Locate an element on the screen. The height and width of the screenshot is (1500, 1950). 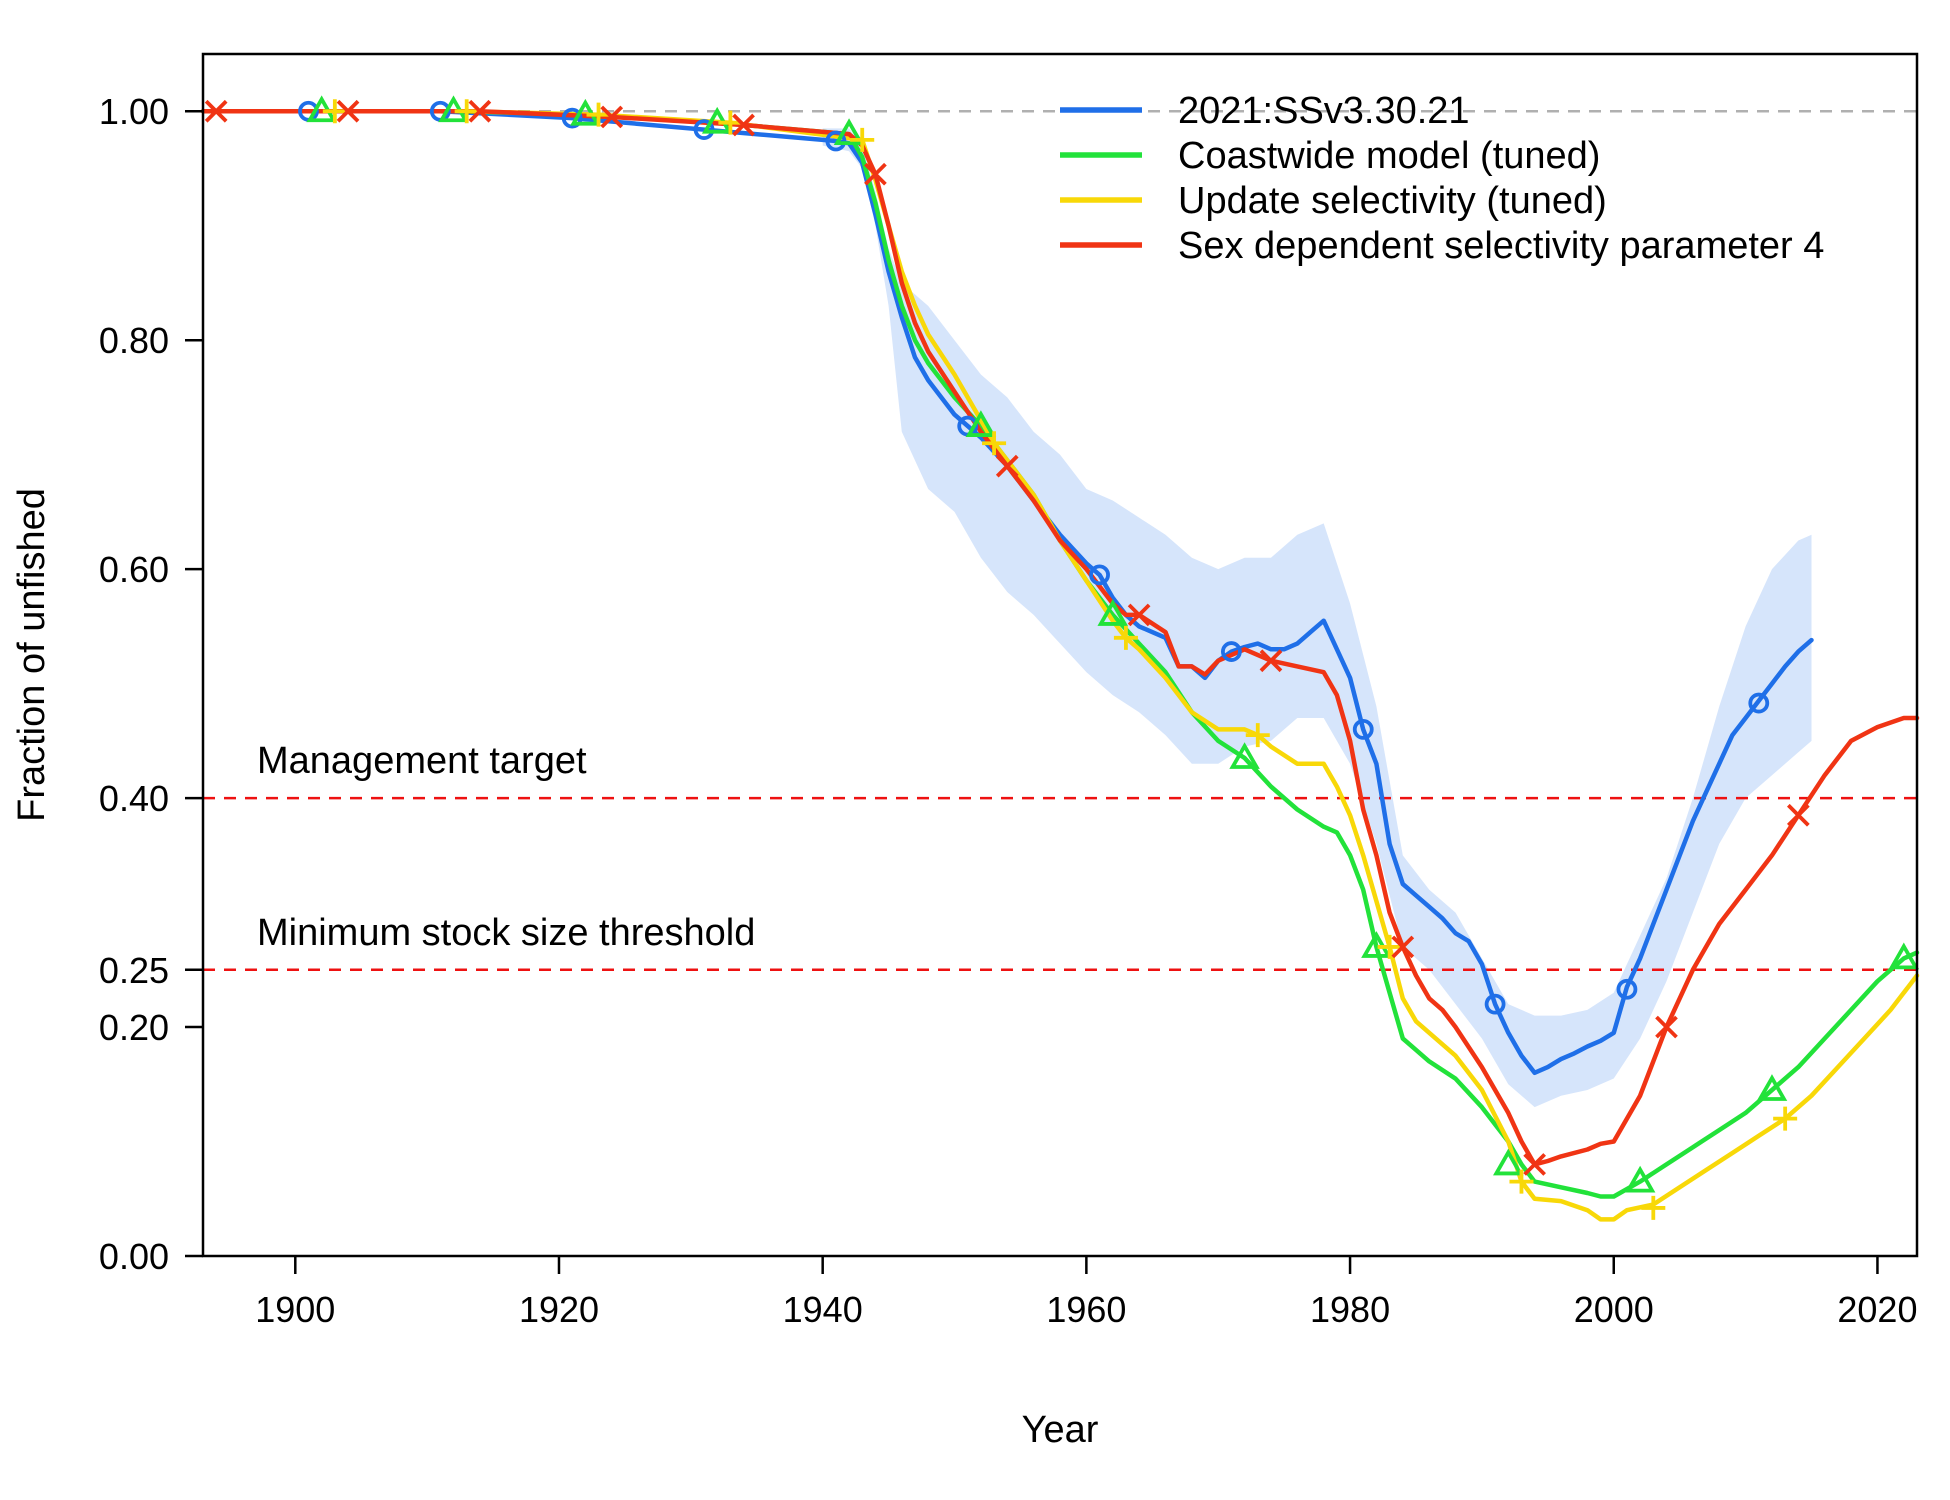
x-tick-label: 1920 is located at coordinates (559, 1309).